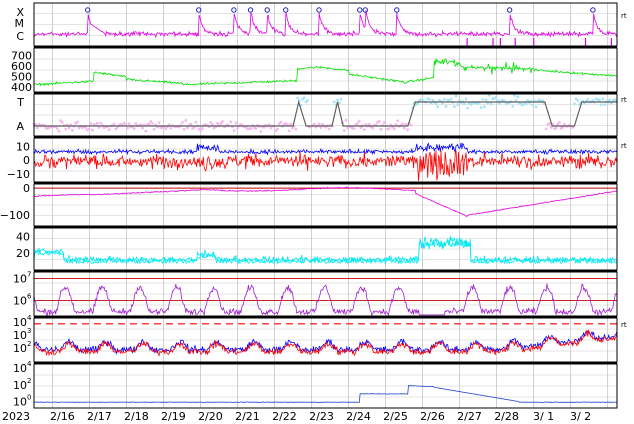 This screenshot has height=424, width=634. I want to click on y-tick-label: A, so click(20, 126).